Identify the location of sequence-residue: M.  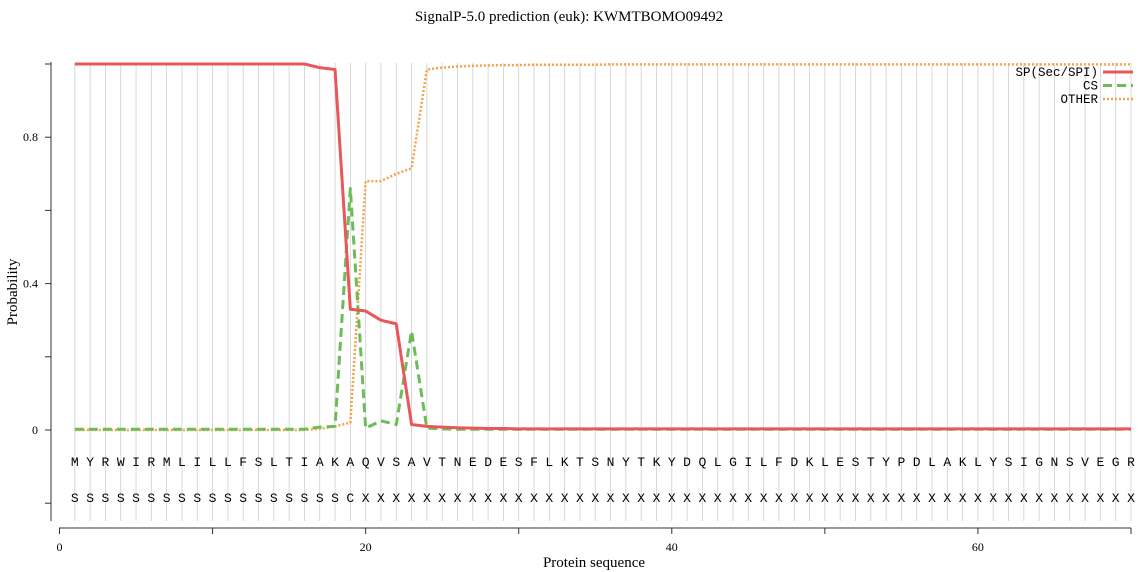
(75, 462).